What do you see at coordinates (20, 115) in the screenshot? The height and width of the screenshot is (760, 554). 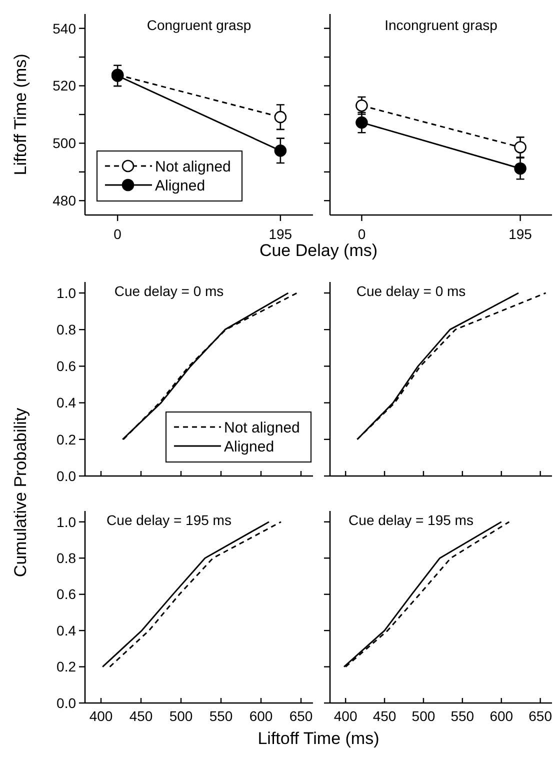 I see `y-axis-title: Liftoff Time (ms)` at bounding box center [20, 115].